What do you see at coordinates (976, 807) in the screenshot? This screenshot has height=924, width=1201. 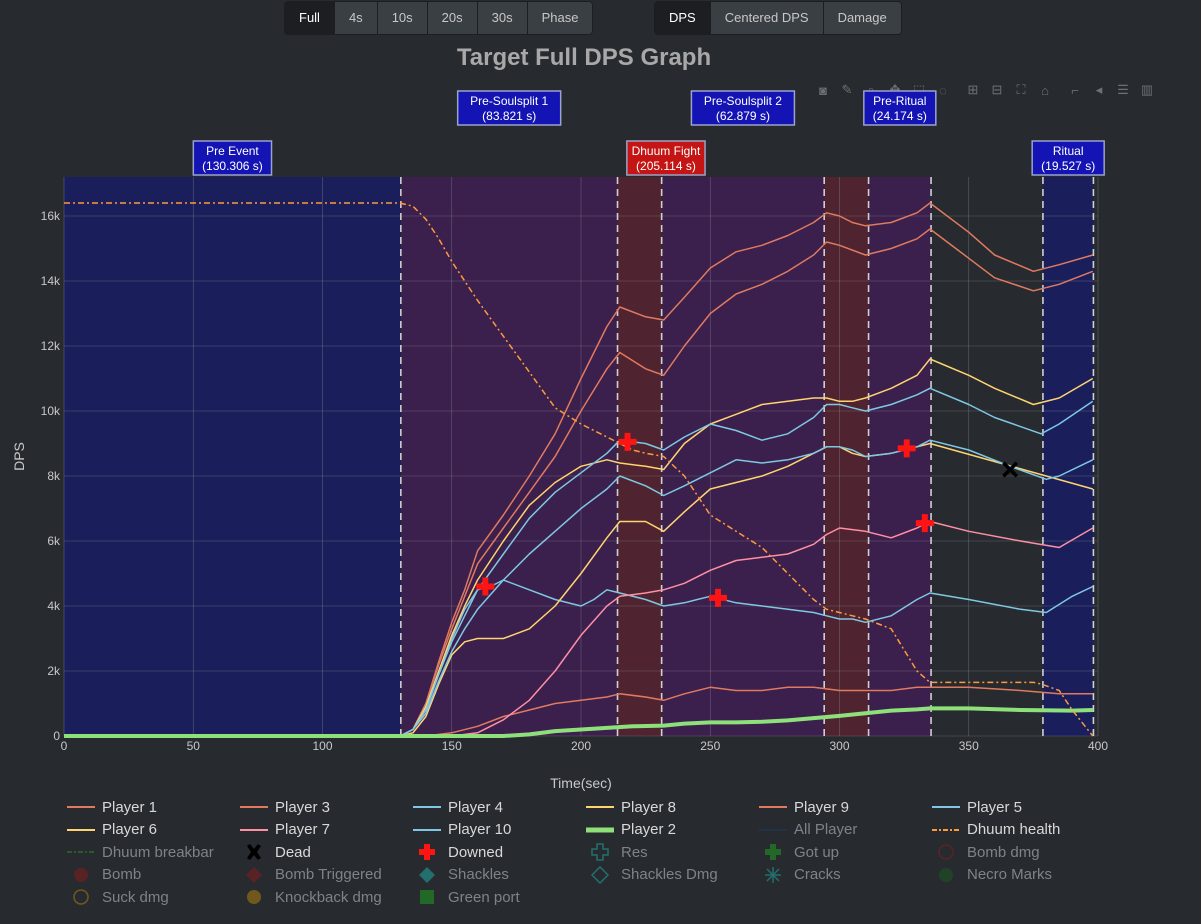 I see `legend-item-player-5: Player 5` at bounding box center [976, 807].